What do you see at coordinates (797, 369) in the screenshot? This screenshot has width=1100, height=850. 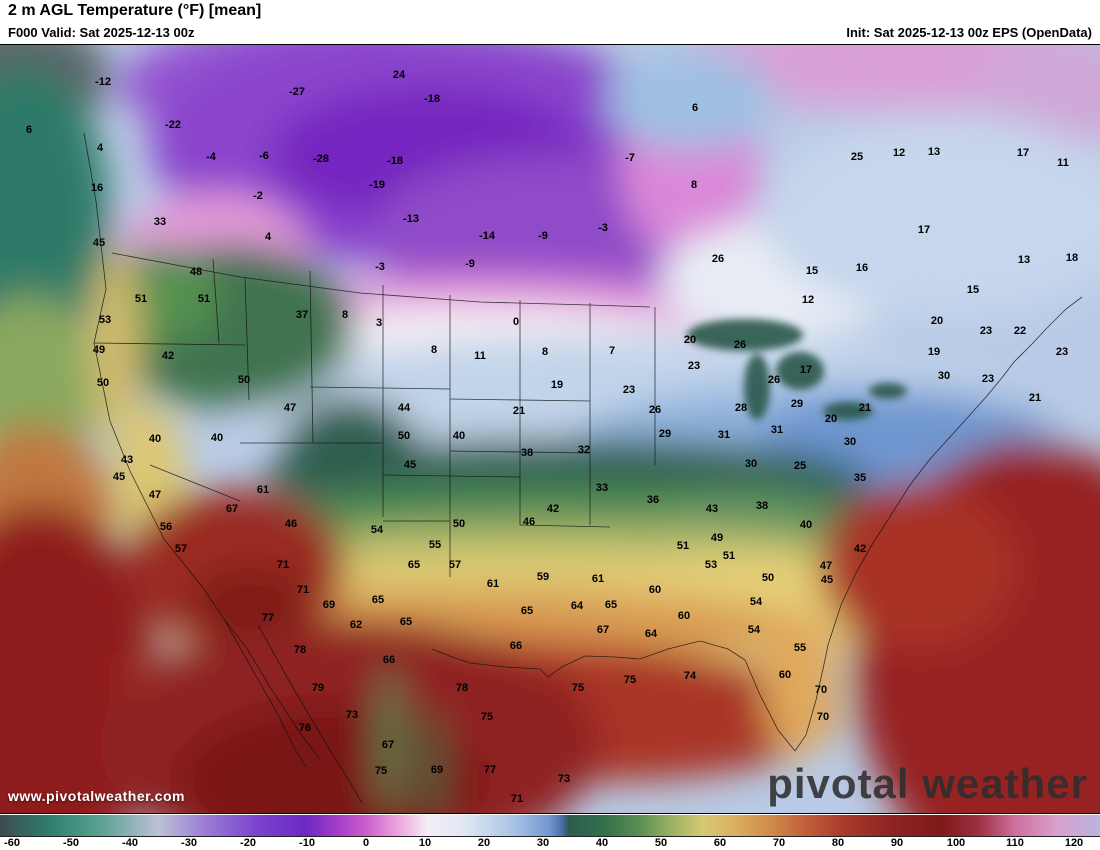 I see `great-lakes` at bounding box center [797, 369].